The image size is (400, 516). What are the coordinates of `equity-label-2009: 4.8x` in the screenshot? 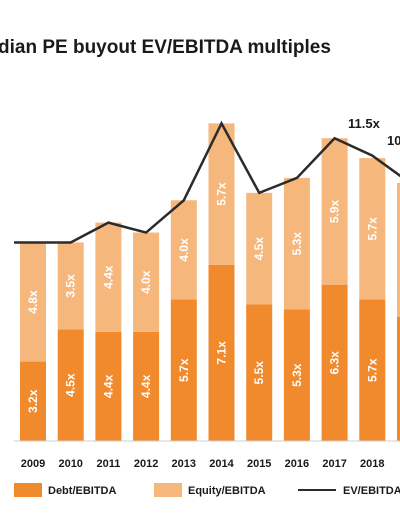 It's located at (33, 302).